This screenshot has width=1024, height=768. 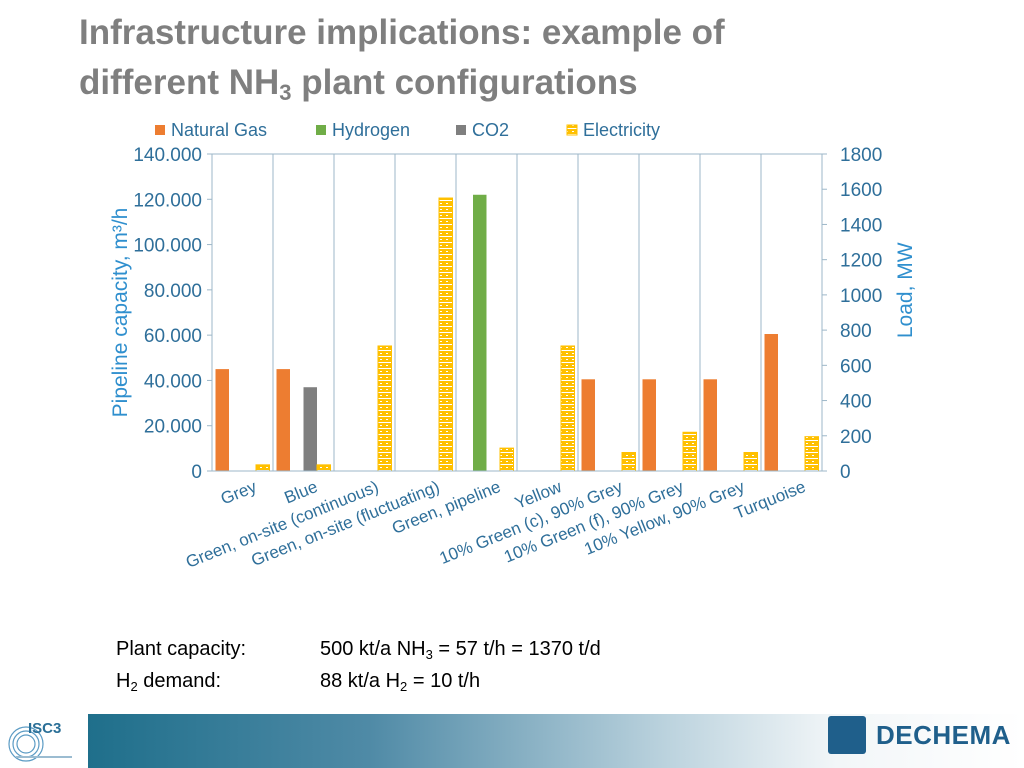 I want to click on right-tick-label: 1600, so click(x=861, y=190).